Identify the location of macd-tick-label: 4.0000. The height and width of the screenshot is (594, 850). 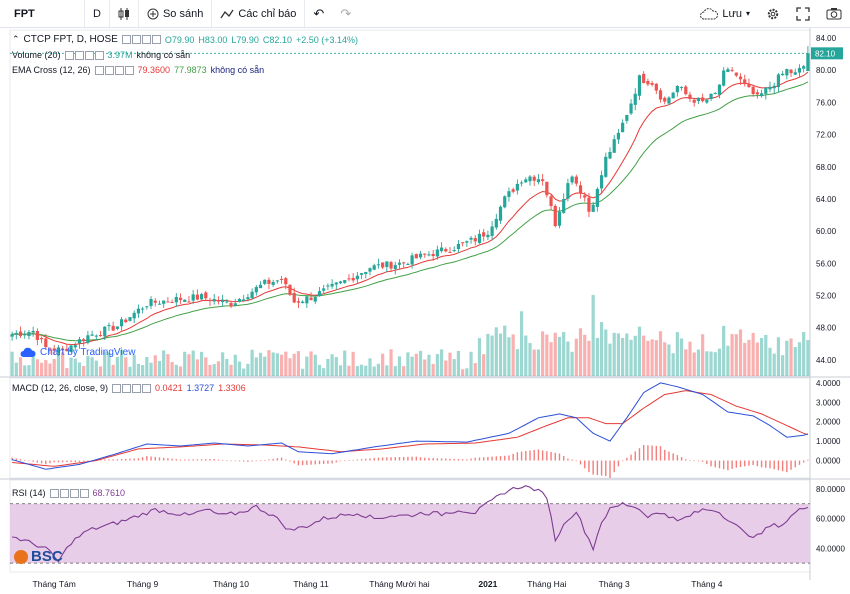
(828, 383).